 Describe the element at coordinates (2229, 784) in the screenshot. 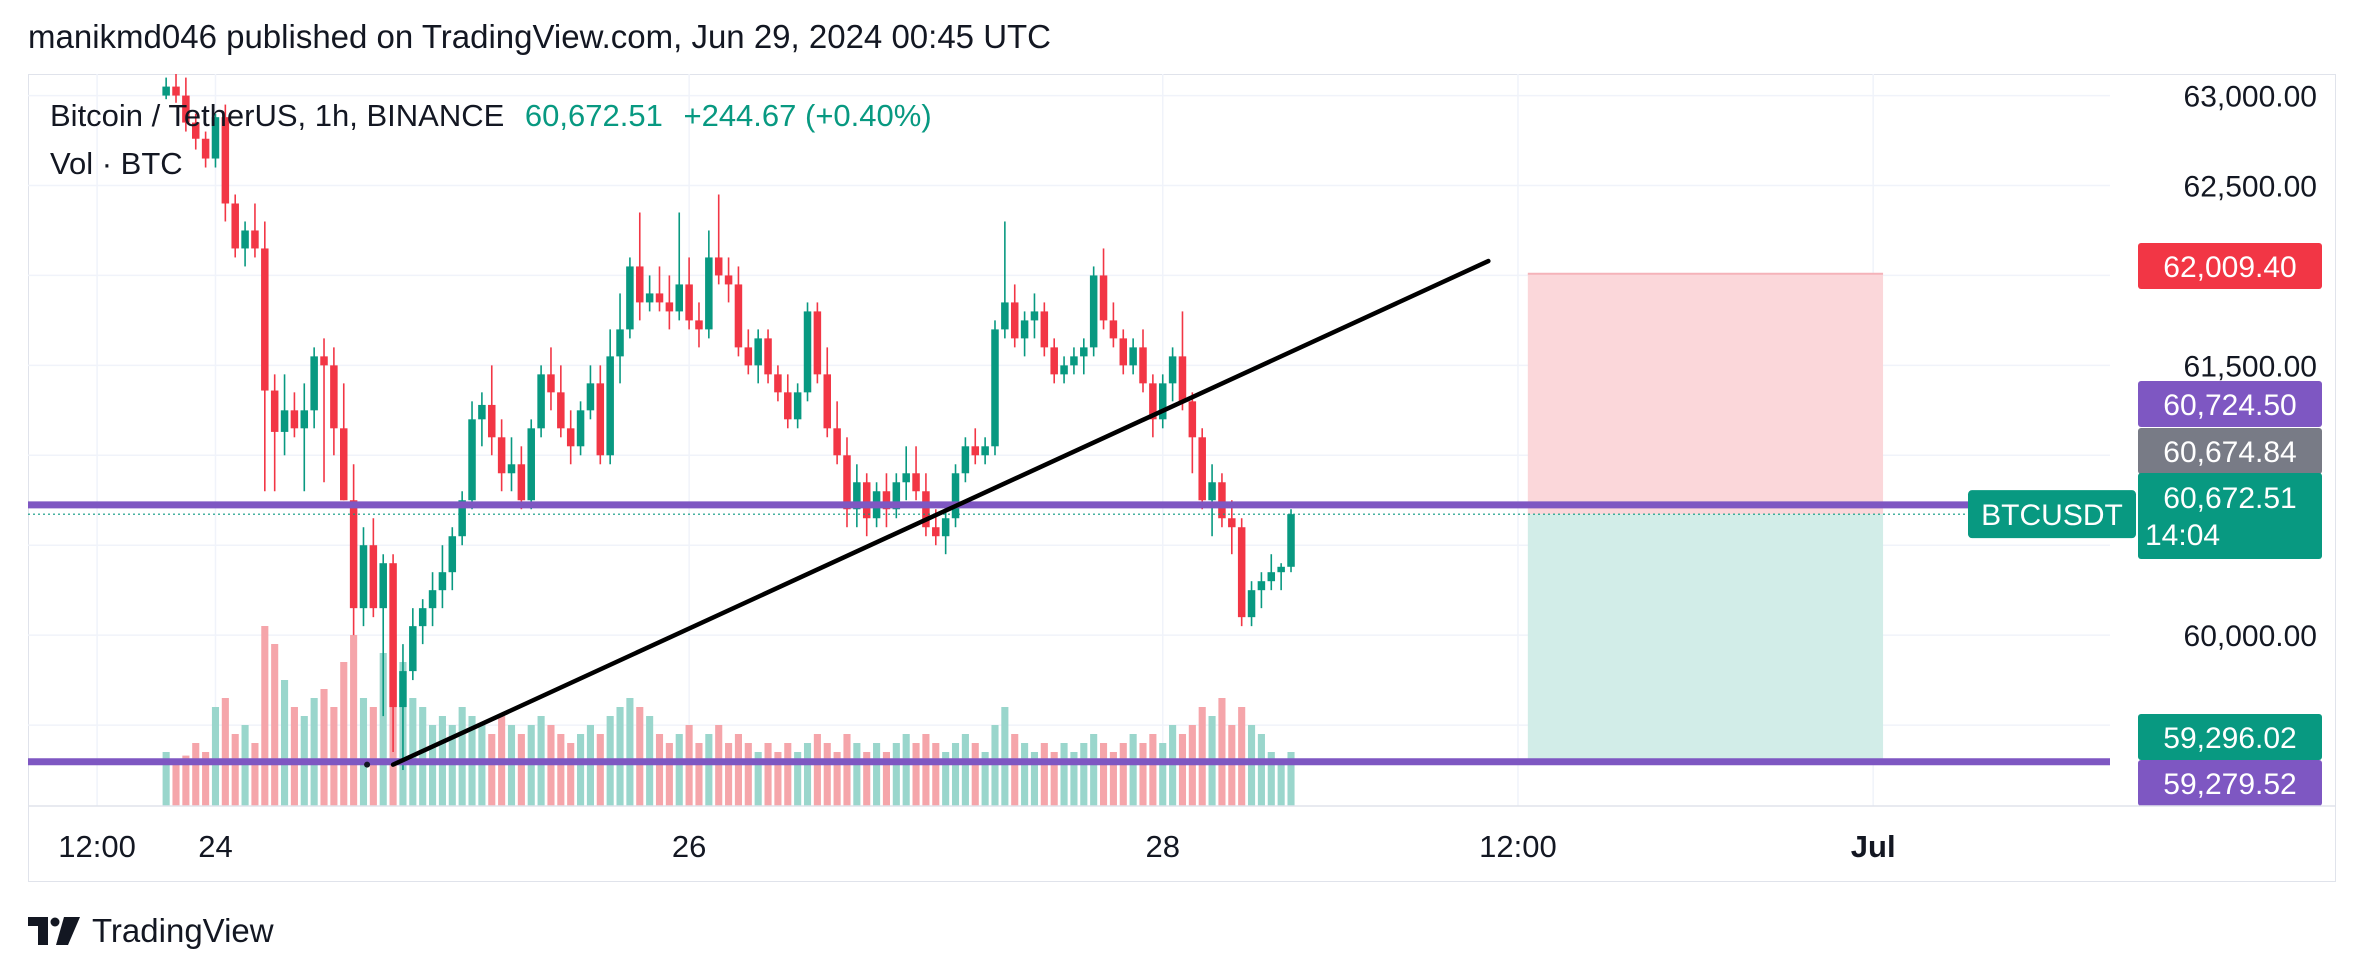

I see `price-label-text: 59,279.52` at that location.